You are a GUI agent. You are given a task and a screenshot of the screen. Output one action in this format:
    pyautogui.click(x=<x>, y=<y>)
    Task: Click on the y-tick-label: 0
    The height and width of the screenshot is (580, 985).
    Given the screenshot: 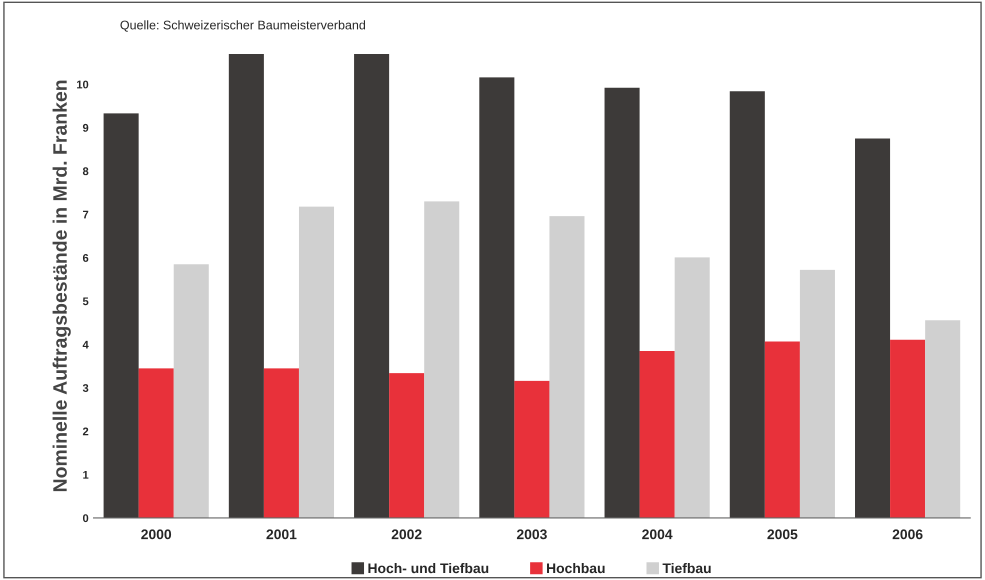 What is the action you would take?
    pyautogui.click(x=85, y=518)
    